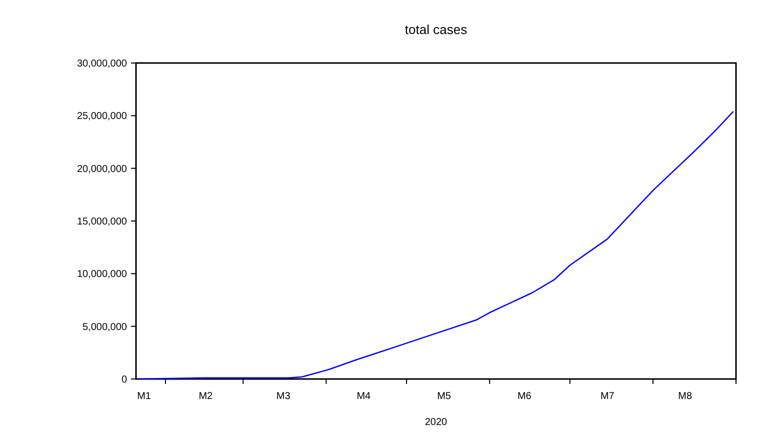  Describe the element at coordinates (124, 380) in the screenshot. I see `y-tick-label: 0` at that location.